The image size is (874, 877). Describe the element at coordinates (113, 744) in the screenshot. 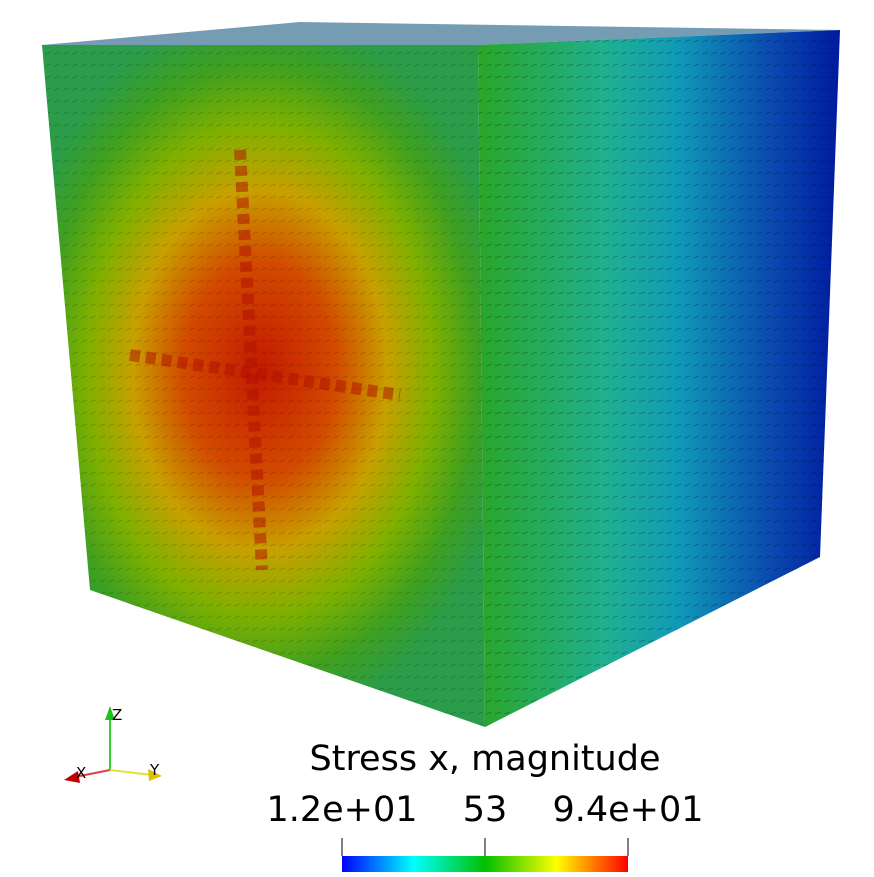

I see `axes-triad: Z Y X` at that location.